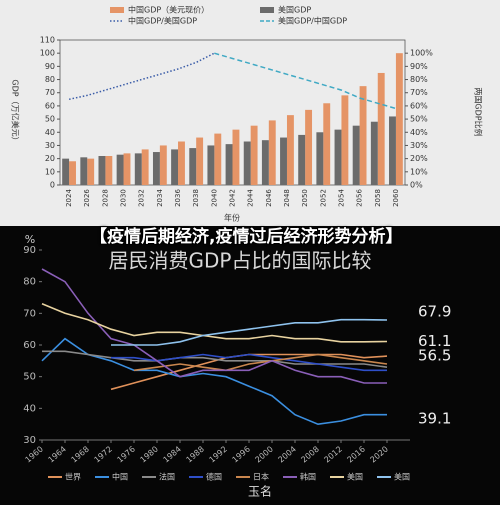 This screenshot has height=505, width=500. Describe the element at coordinates (378, 198) in the screenshot. I see `x-tick-label: 2058` at that location.